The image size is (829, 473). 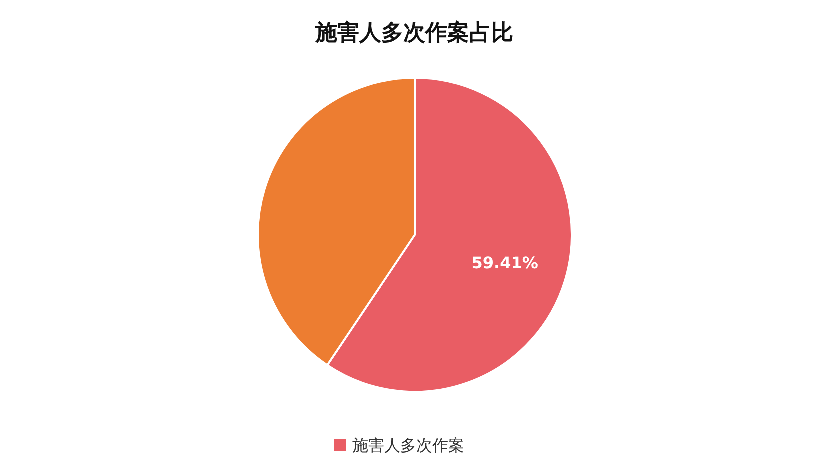 What do you see at coordinates (505, 262) in the screenshot?
I see `data-label: 59.41%` at bounding box center [505, 262].